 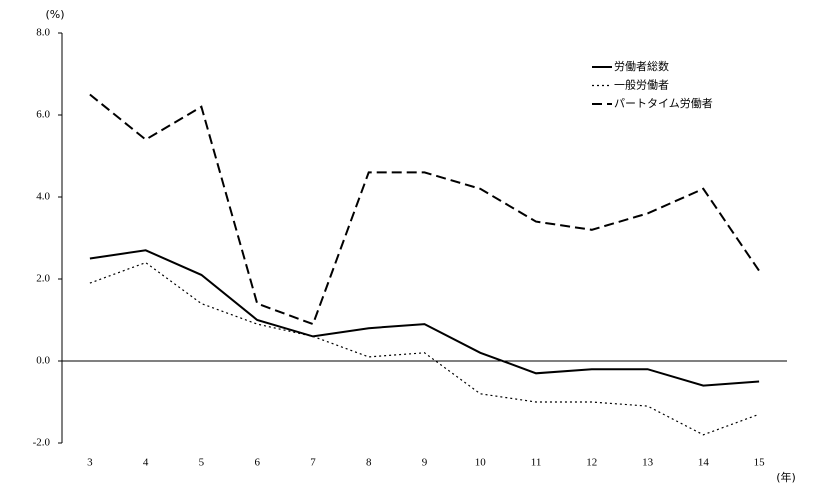 What do you see at coordinates (43, 115) in the screenshot?
I see `y-tick-label: 6.0` at bounding box center [43, 115].